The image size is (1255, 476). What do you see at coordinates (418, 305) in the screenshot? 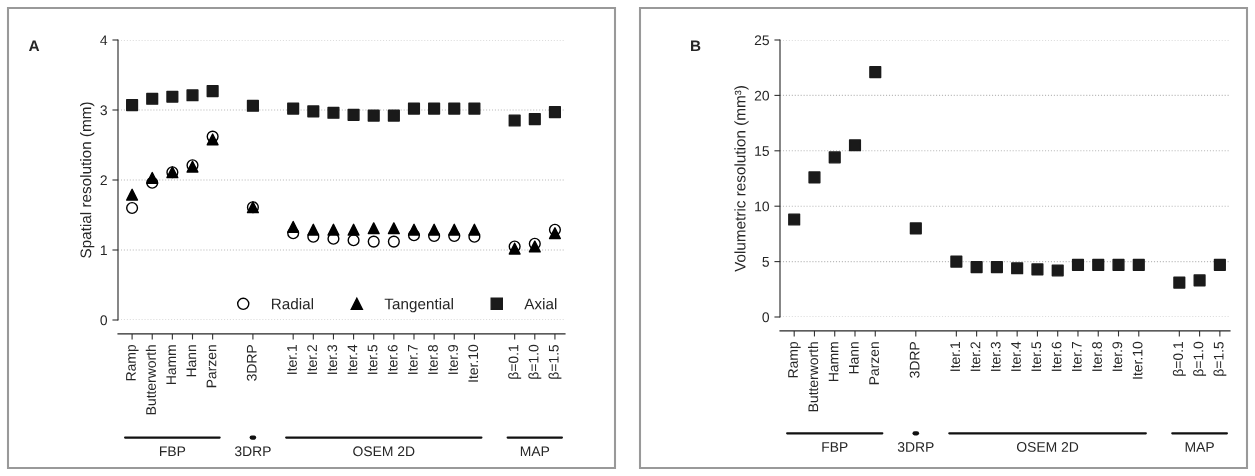
I see `legend-label: Tangential` at bounding box center [418, 305].